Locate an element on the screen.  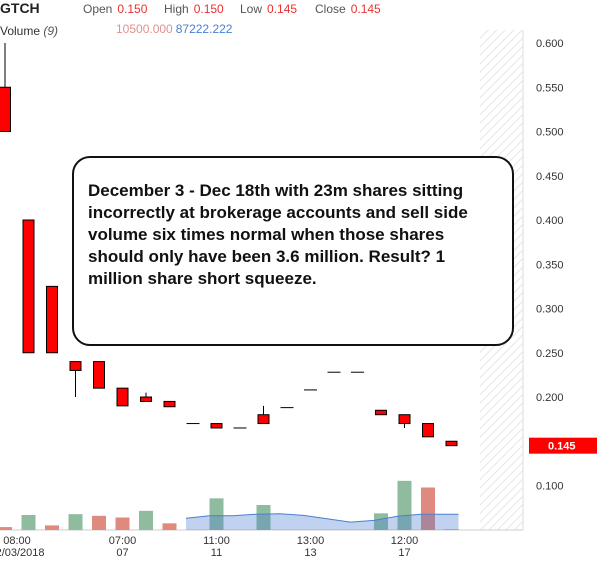
volume-label: Volume (9) is located at coordinates (29, 31).